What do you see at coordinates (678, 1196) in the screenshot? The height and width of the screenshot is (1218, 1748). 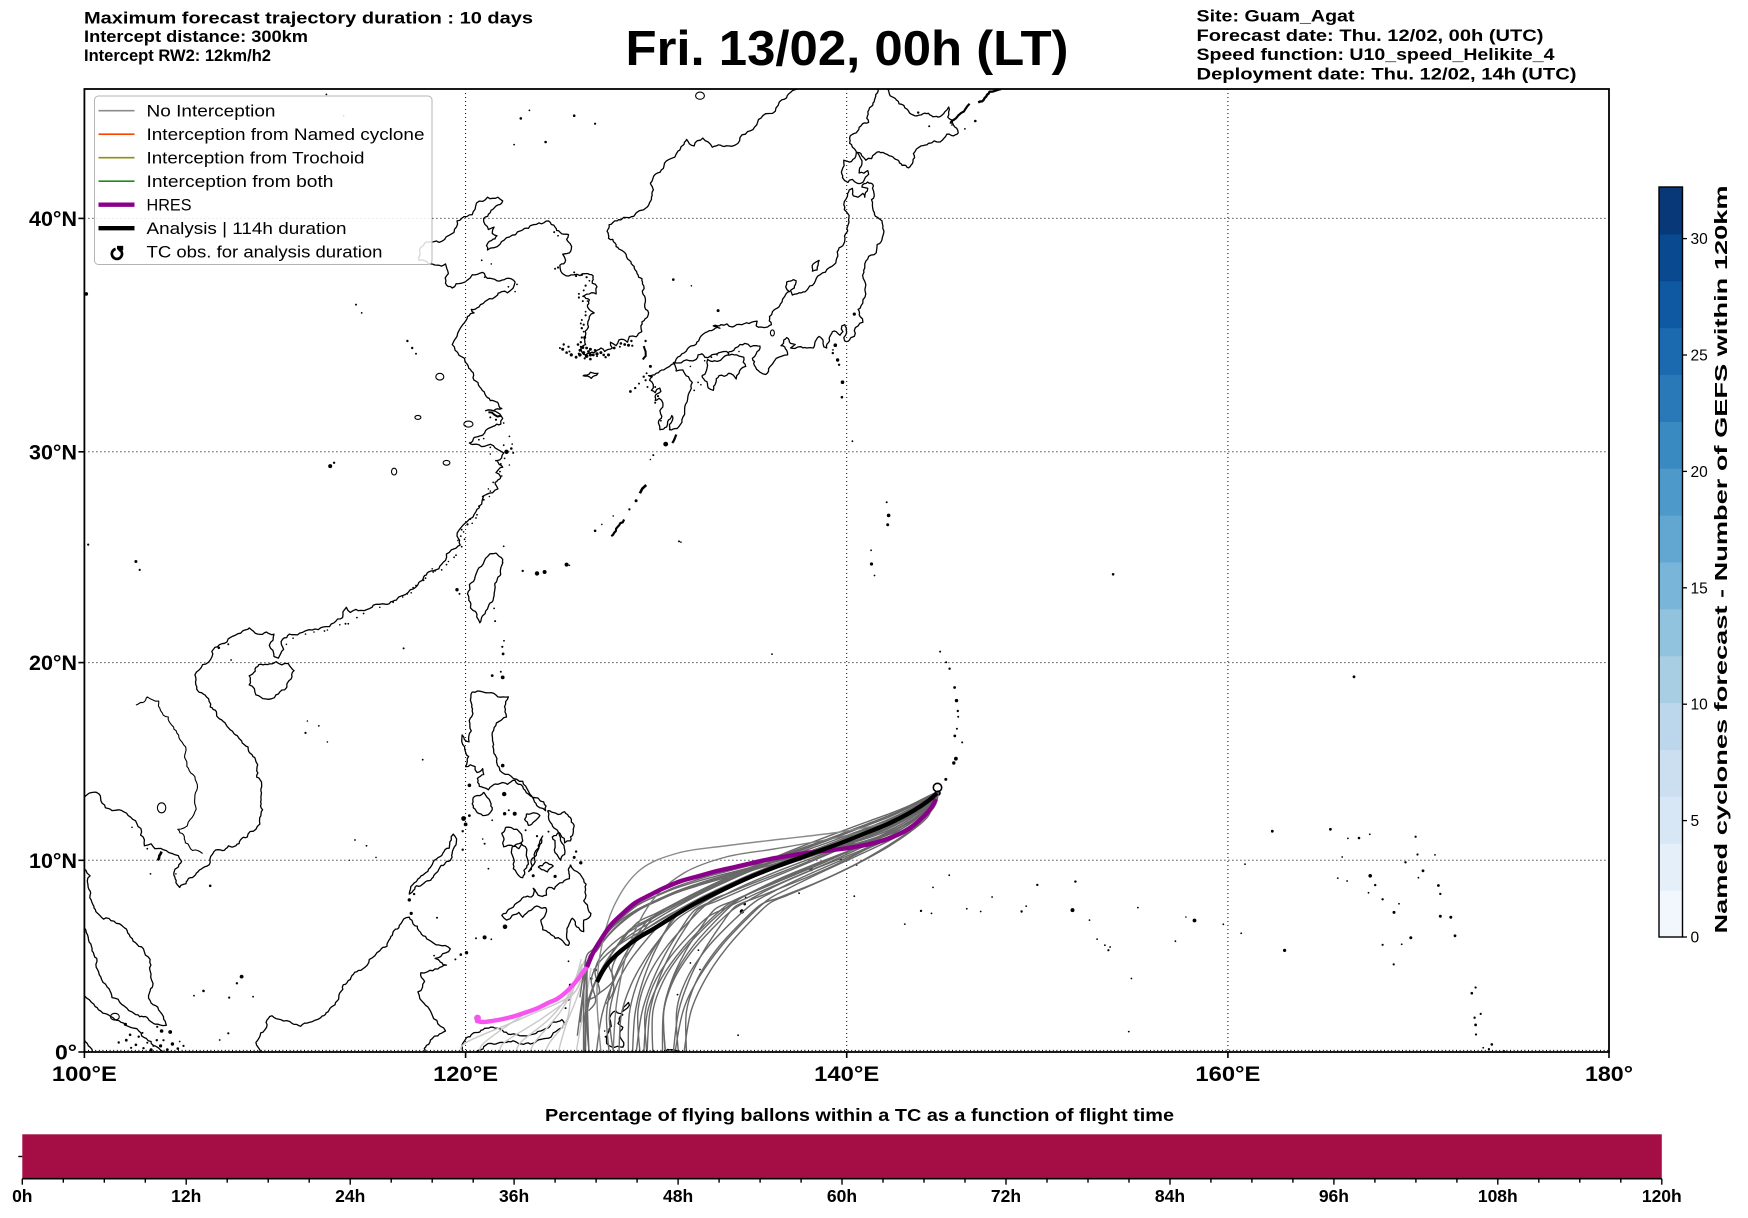 I see `svg-text: 48h` at bounding box center [678, 1196].